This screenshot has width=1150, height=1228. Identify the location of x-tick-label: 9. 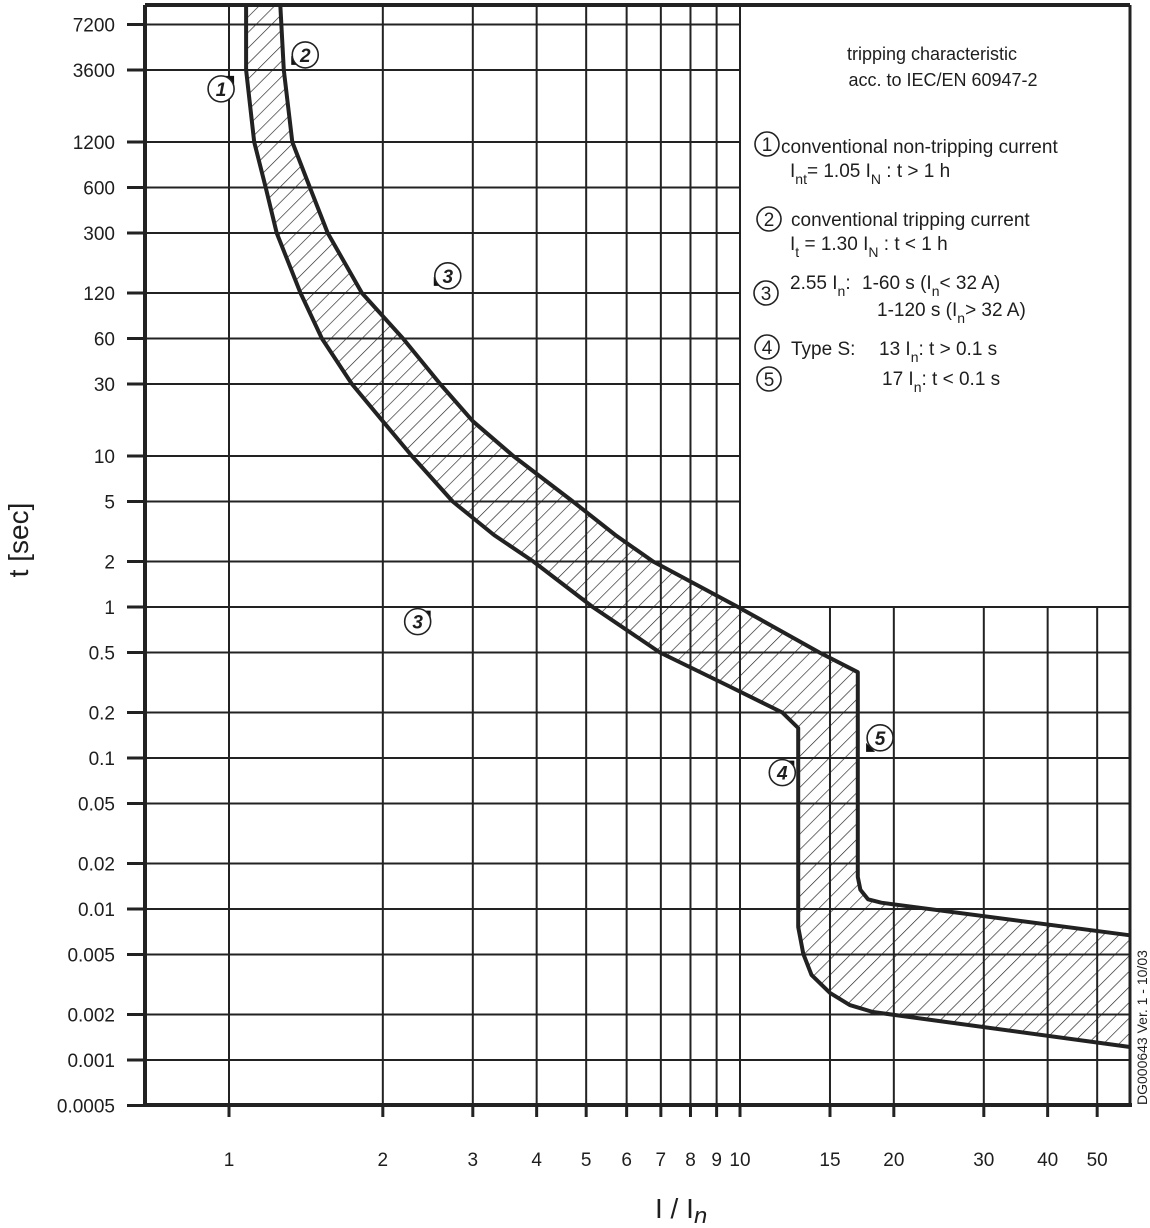
(716, 1160).